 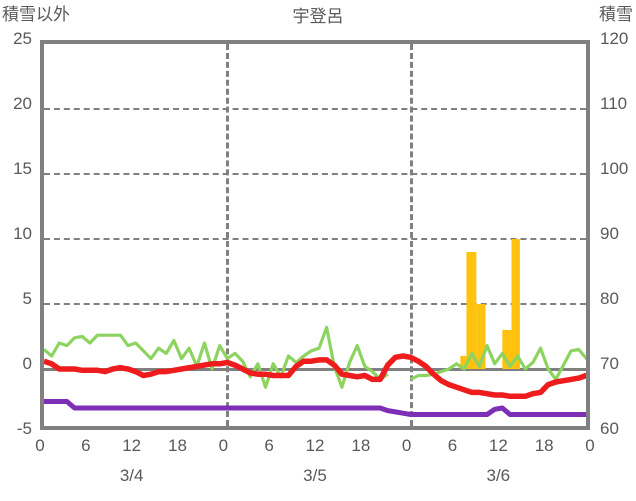 I want to click on y-axis-tick-left: 15, so click(x=22, y=168).